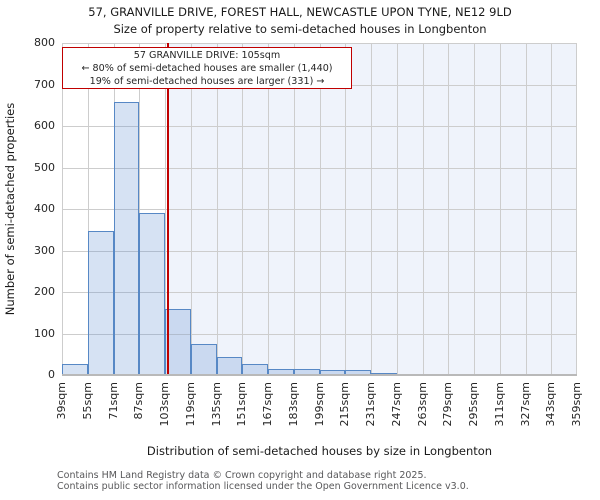 This screenshot has width=600, height=500. I want to click on x-tick-label: 311sqm, so click(499, 404).